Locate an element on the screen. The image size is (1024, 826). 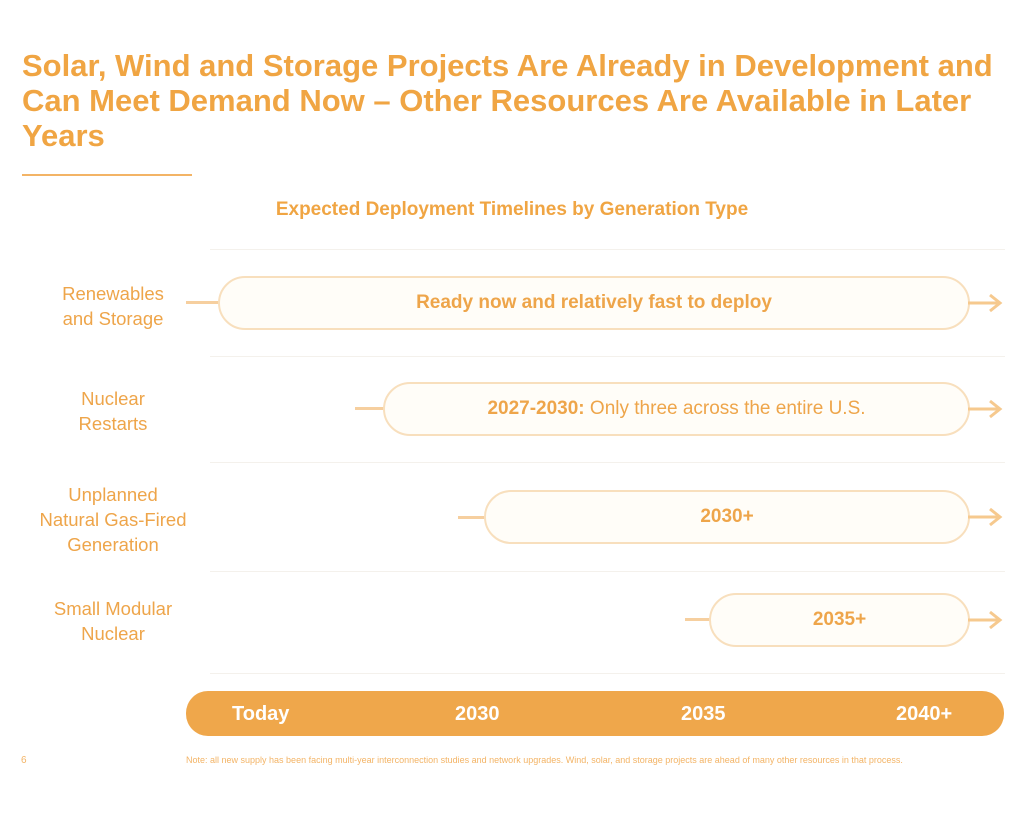
row-label-line: Natural Gas-Fired is located at coordinates (113, 519).